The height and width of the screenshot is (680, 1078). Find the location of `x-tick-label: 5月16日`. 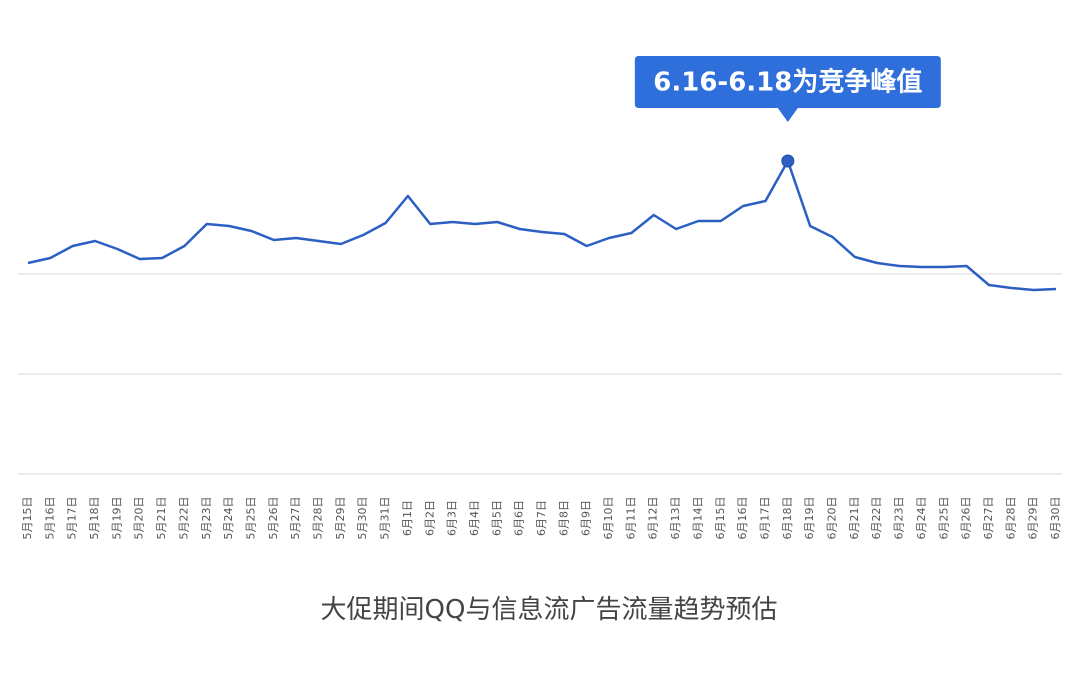

x-tick-label: 5月16日 is located at coordinates (49, 518).